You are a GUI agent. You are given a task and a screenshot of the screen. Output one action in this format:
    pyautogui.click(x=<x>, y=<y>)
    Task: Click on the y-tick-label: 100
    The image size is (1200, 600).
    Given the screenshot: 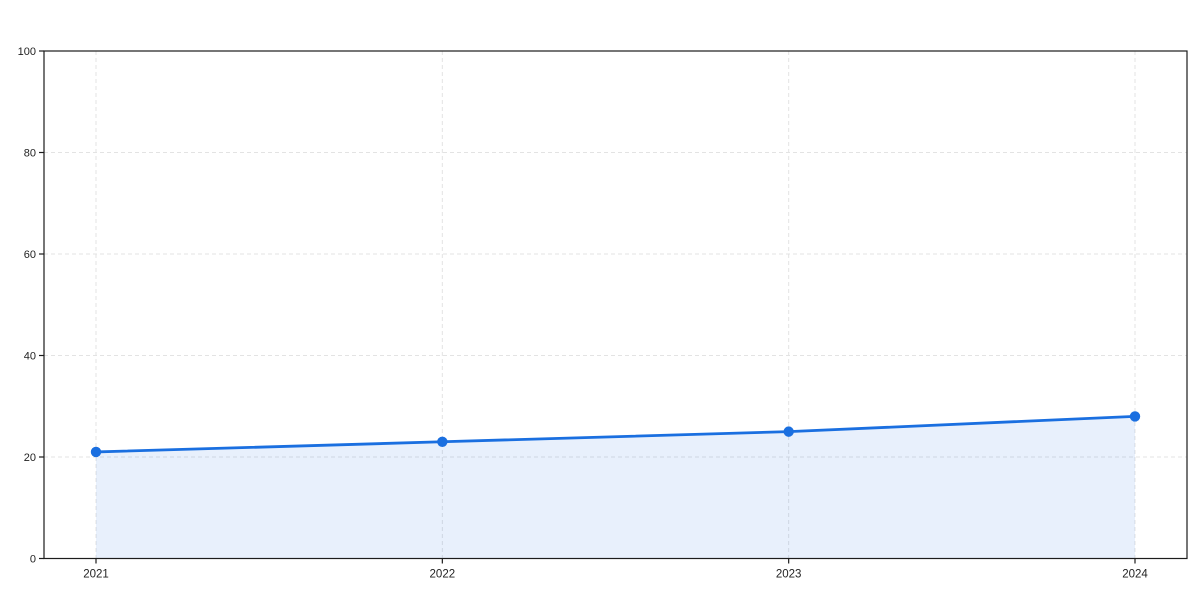 What is the action you would take?
    pyautogui.click(x=27, y=52)
    